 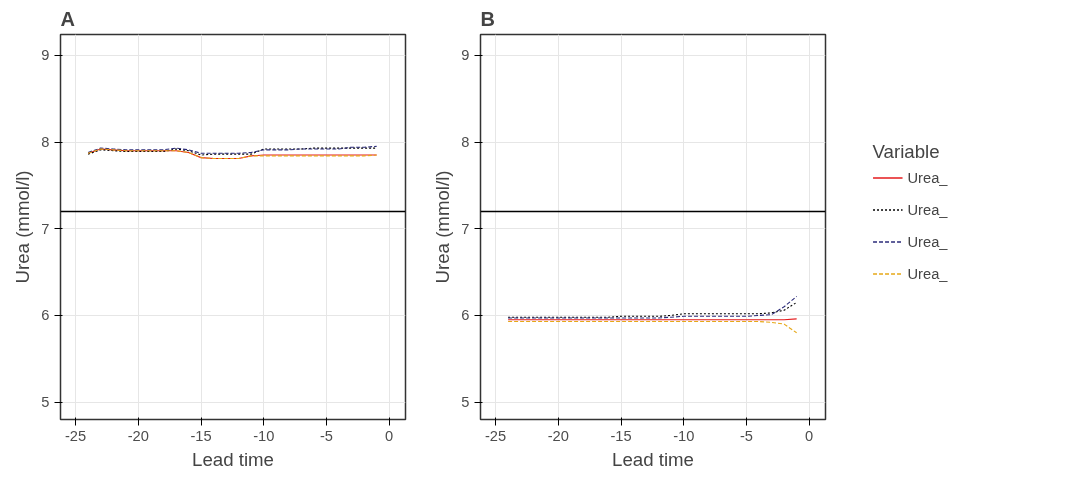 I want to click on chart-title: A, so click(x=67, y=18).